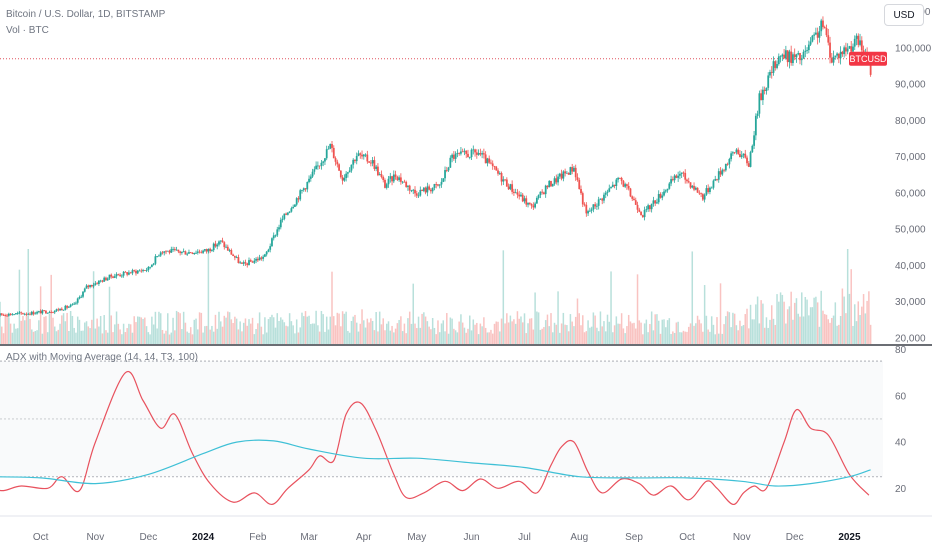 This screenshot has height=550, width=932. Describe the element at coordinates (910, 230) in the screenshot. I see `price-axis-tick: 50,000` at that location.